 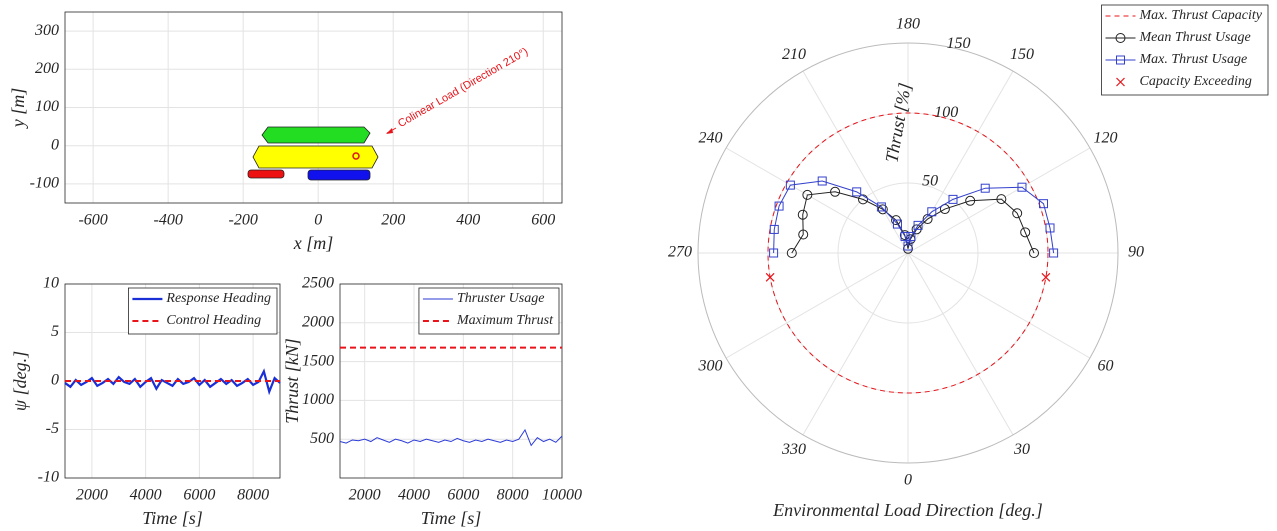 What do you see at coordinates (1136, 252) in the screenshot?
I see `theta-tick-label: 90` at bounding box center [1136, 252].